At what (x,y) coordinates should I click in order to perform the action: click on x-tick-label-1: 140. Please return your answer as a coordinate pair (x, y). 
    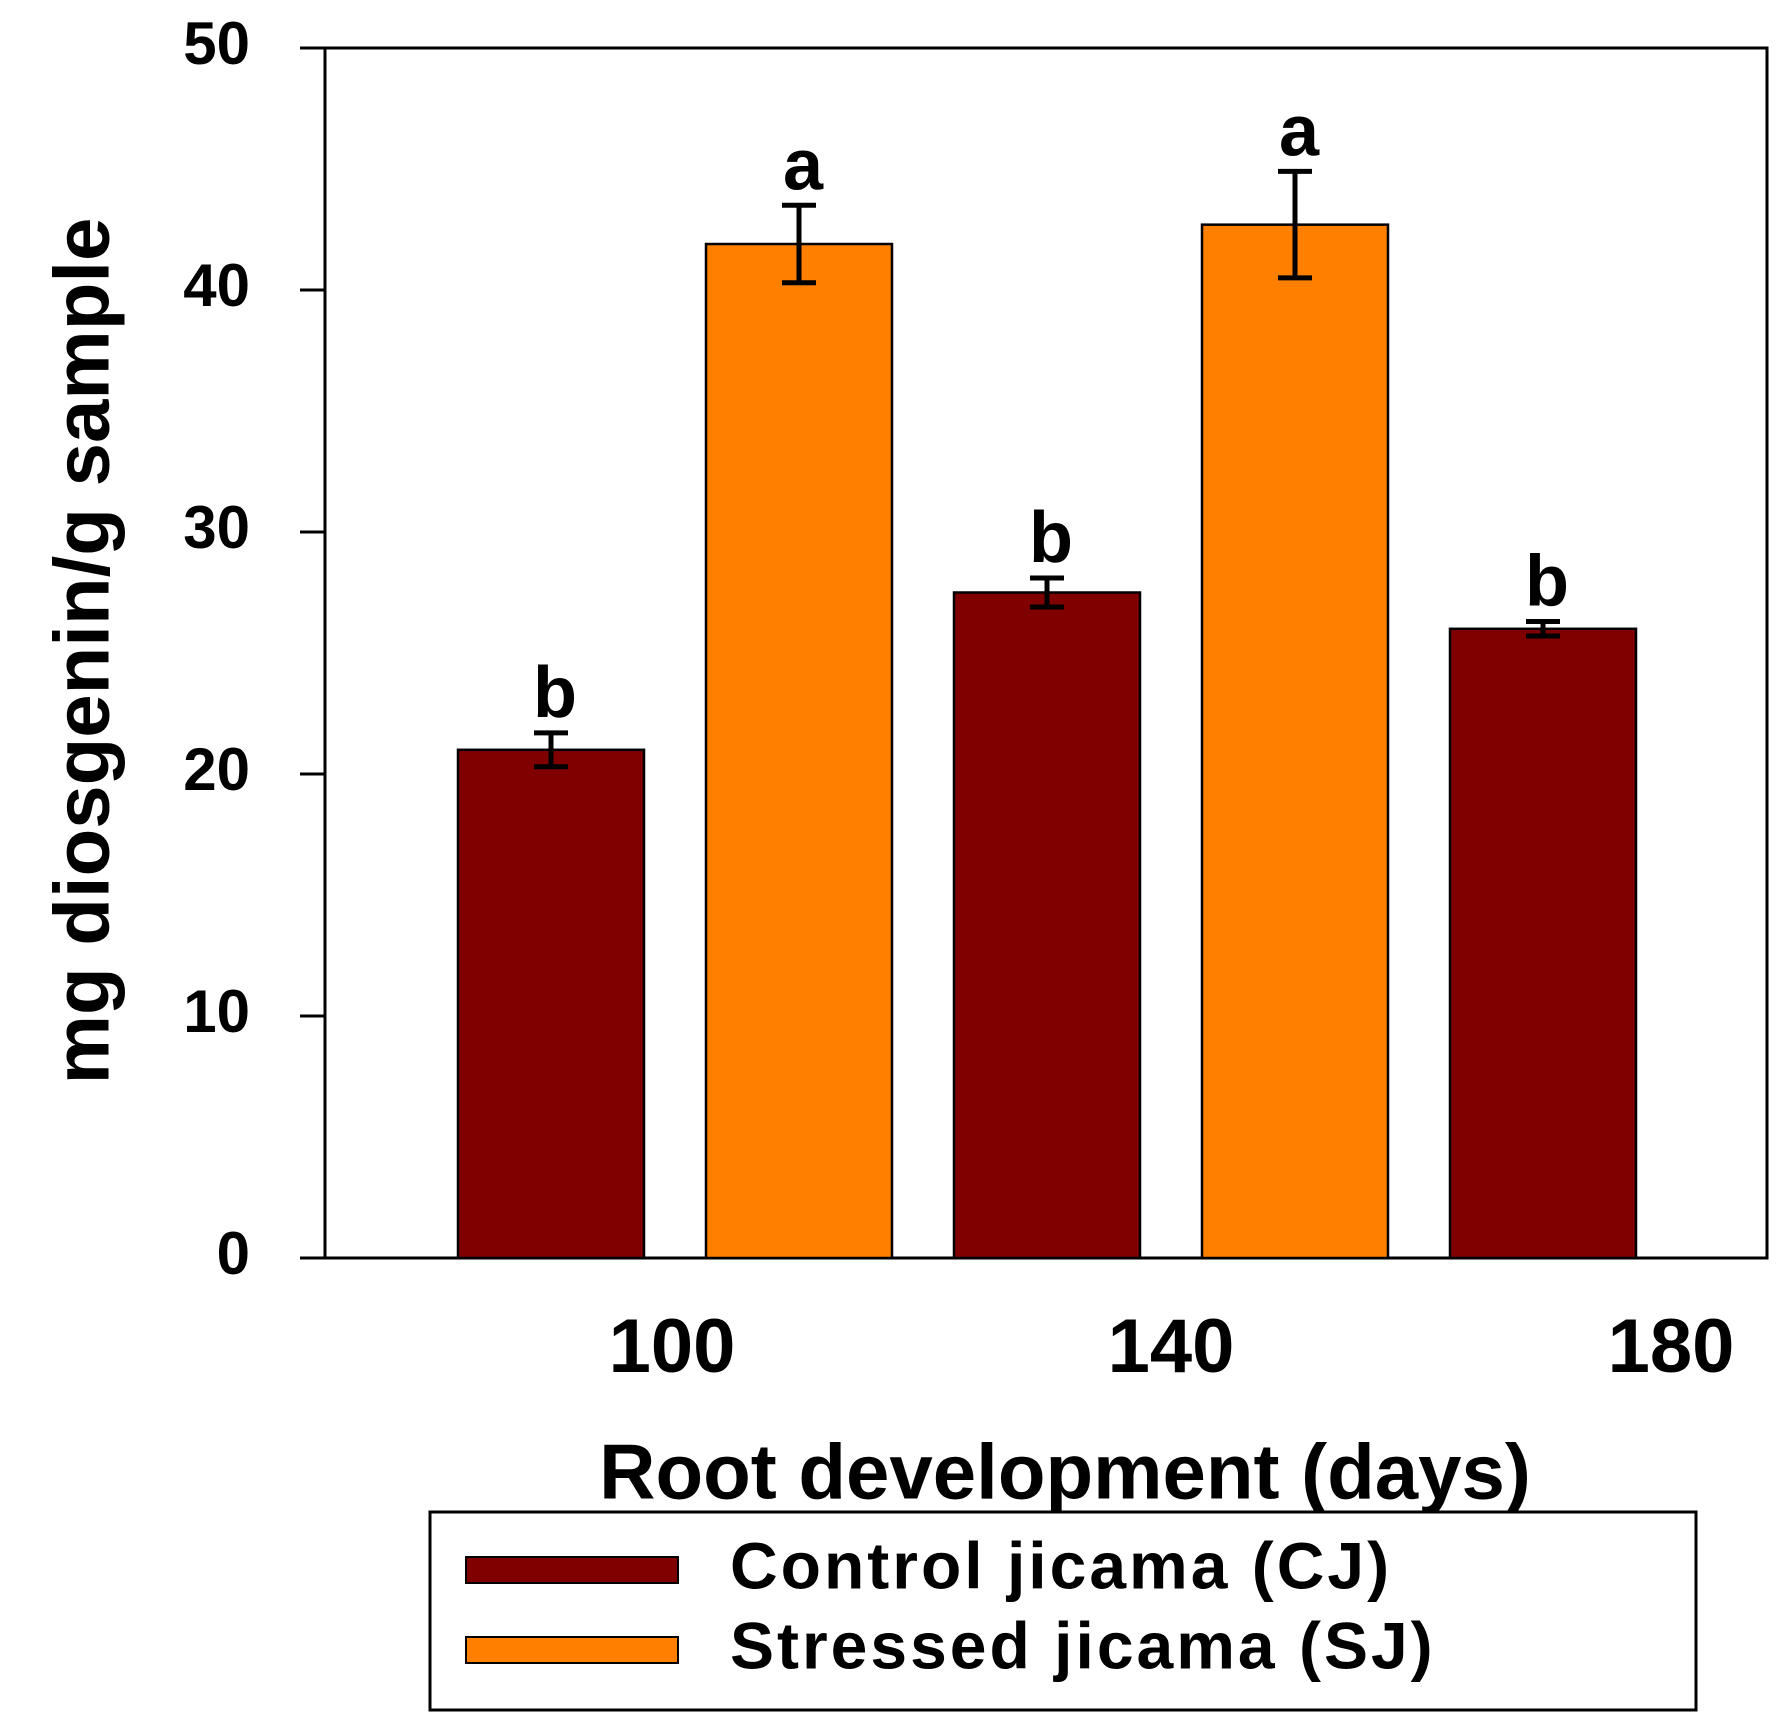
    Looking at the image, I should click on (1171, 1346).